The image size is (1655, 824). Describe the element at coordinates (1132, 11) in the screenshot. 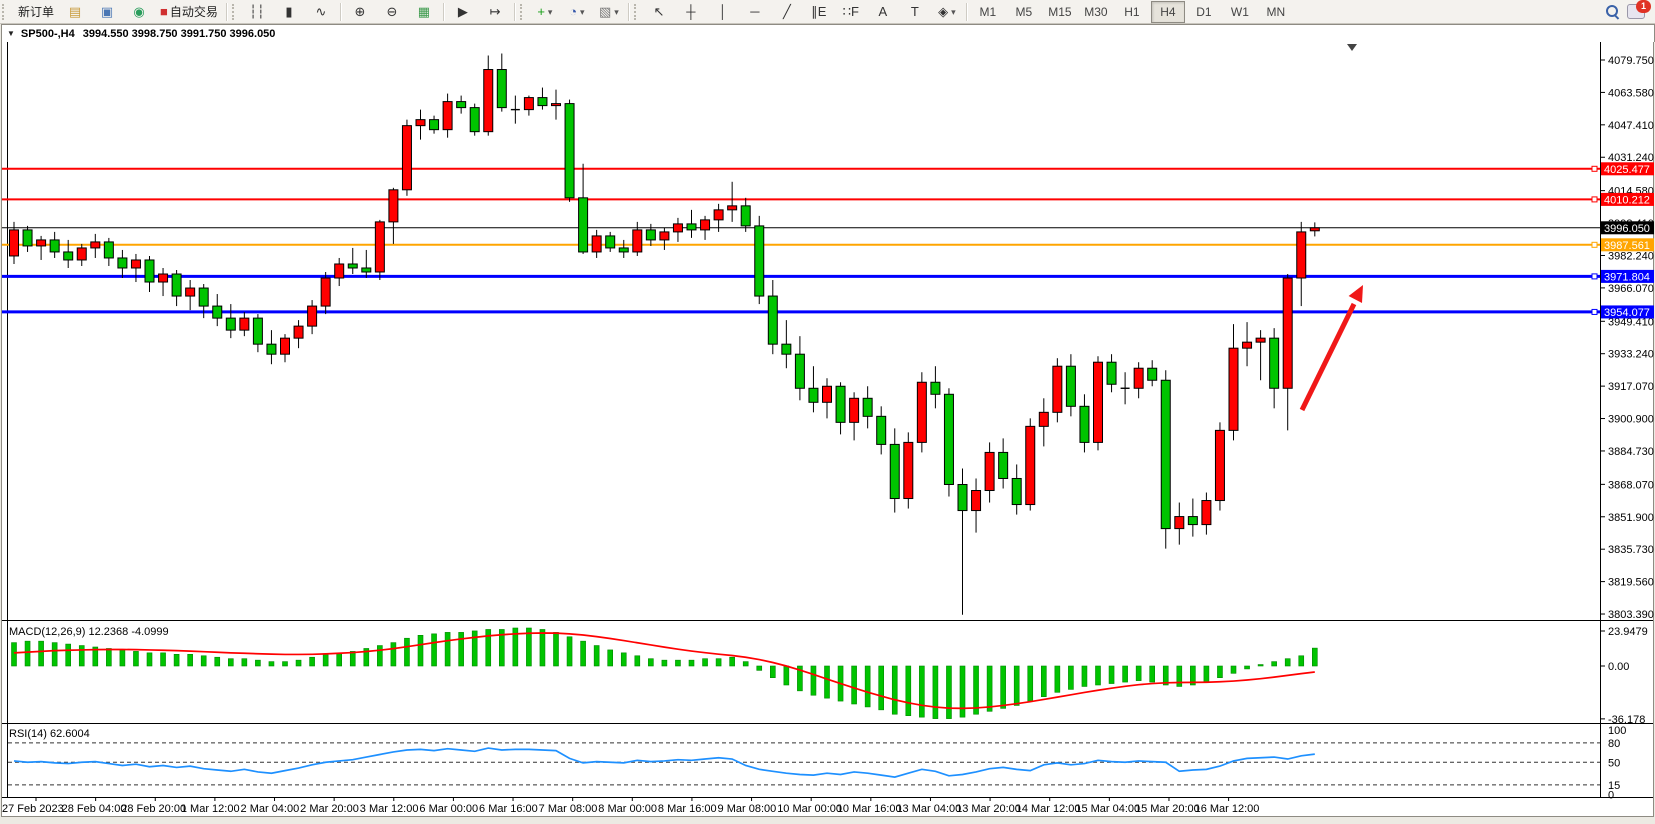

I see `timeframe-h1-button: H1` at that location.